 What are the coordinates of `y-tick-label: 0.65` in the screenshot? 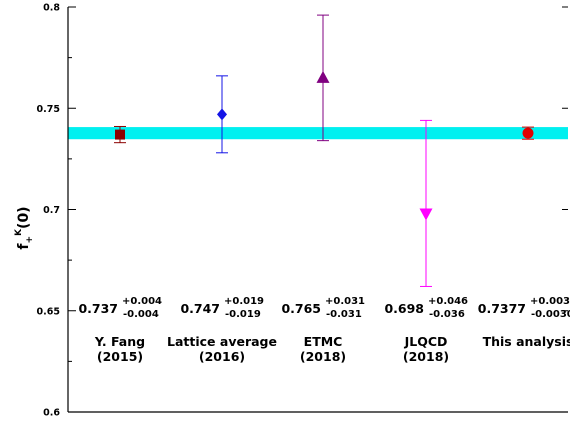 It's located at (48, 311).